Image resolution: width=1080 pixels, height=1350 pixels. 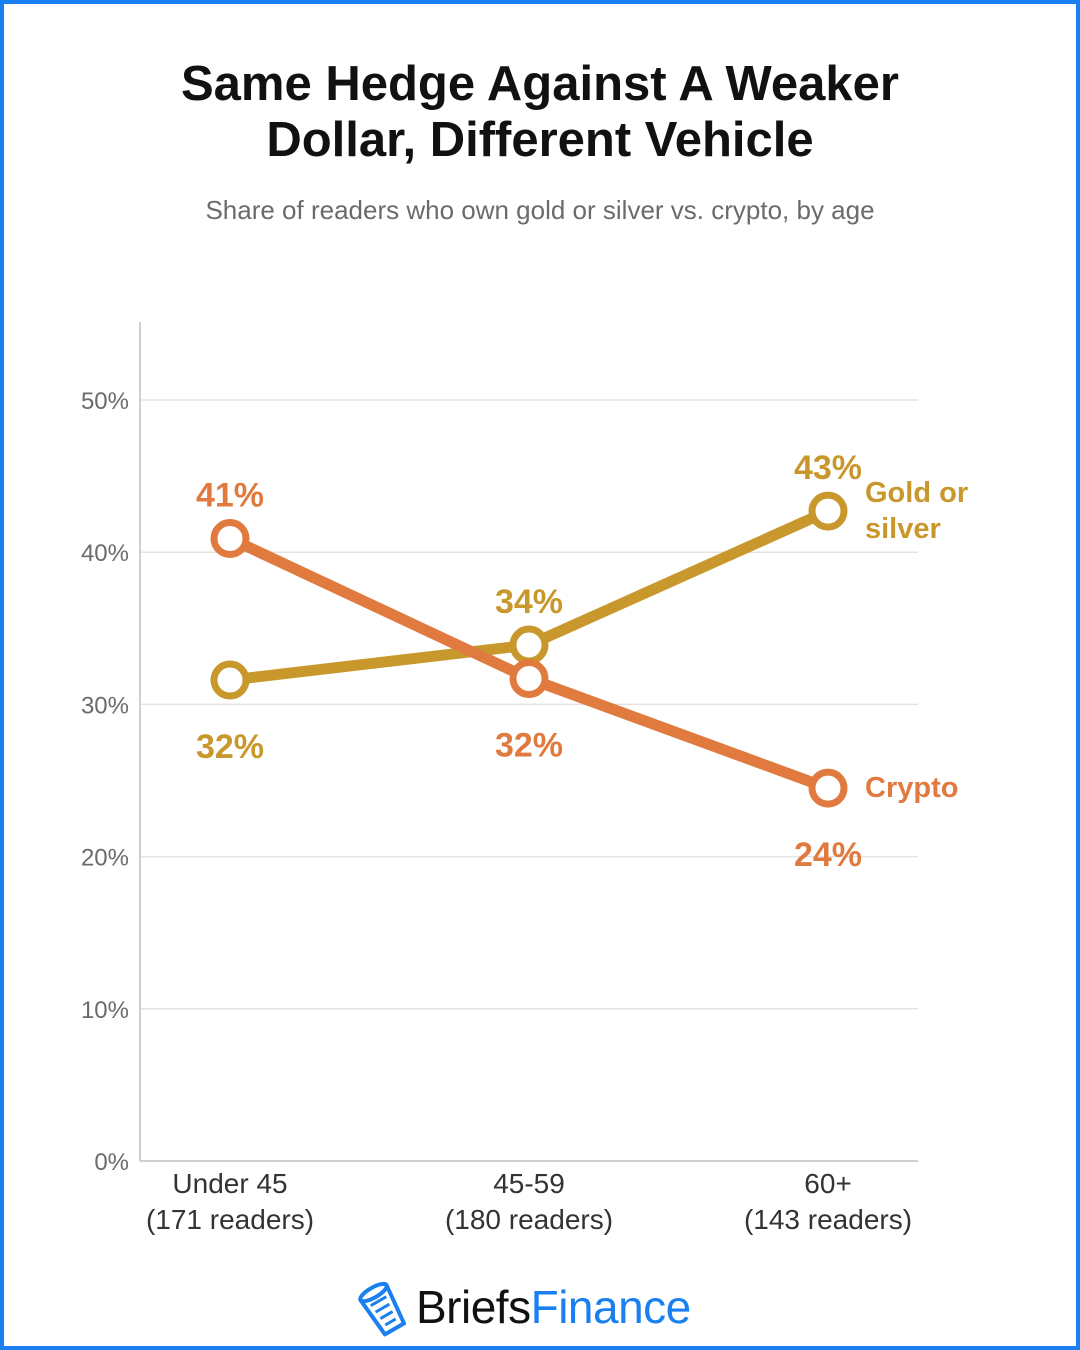 What do you see at coordinates (828, 468) in the screenshot?
I see `data-label: 43%` at bounding box center [828, 468].